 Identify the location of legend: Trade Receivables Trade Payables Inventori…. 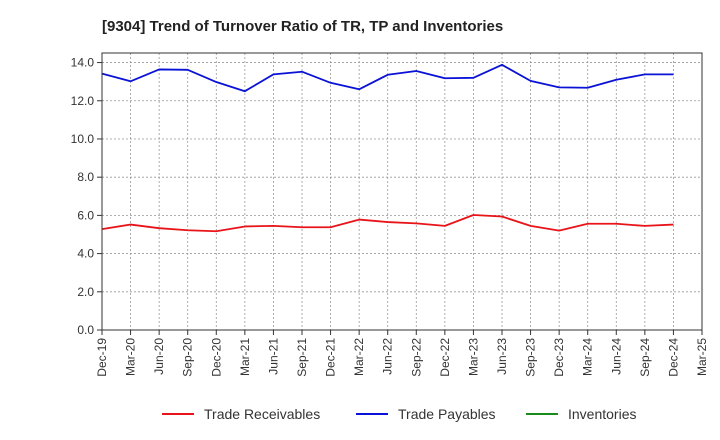
(399, 414).